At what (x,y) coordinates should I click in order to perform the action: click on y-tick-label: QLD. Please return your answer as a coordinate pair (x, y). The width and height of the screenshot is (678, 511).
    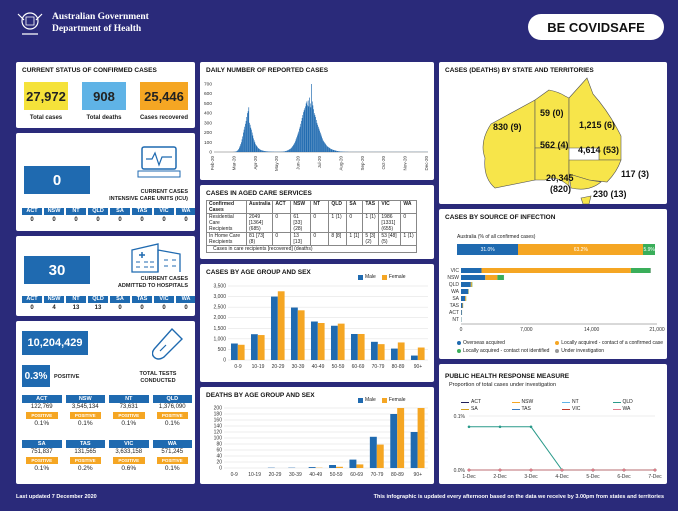
    Looking at the image, I should click on (454, 285).